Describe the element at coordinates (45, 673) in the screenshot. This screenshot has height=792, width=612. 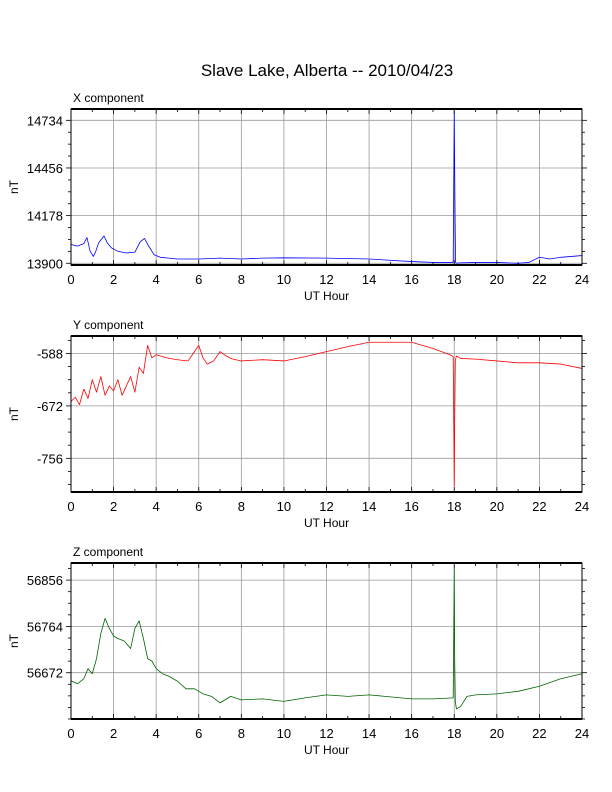
I see `tick-label-y: 56672` at that location.